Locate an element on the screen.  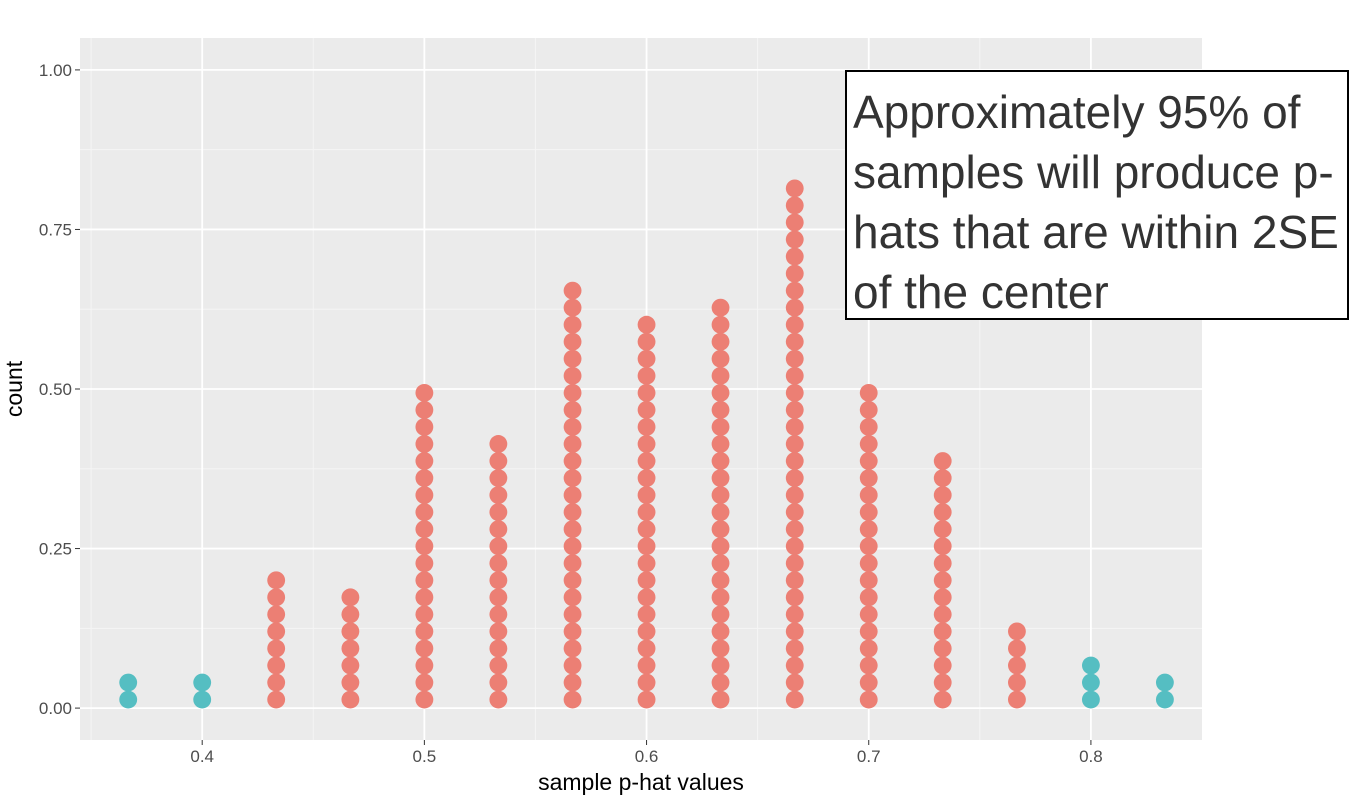
y-tick-label: 0.25 is located at coordinates (55, 549).